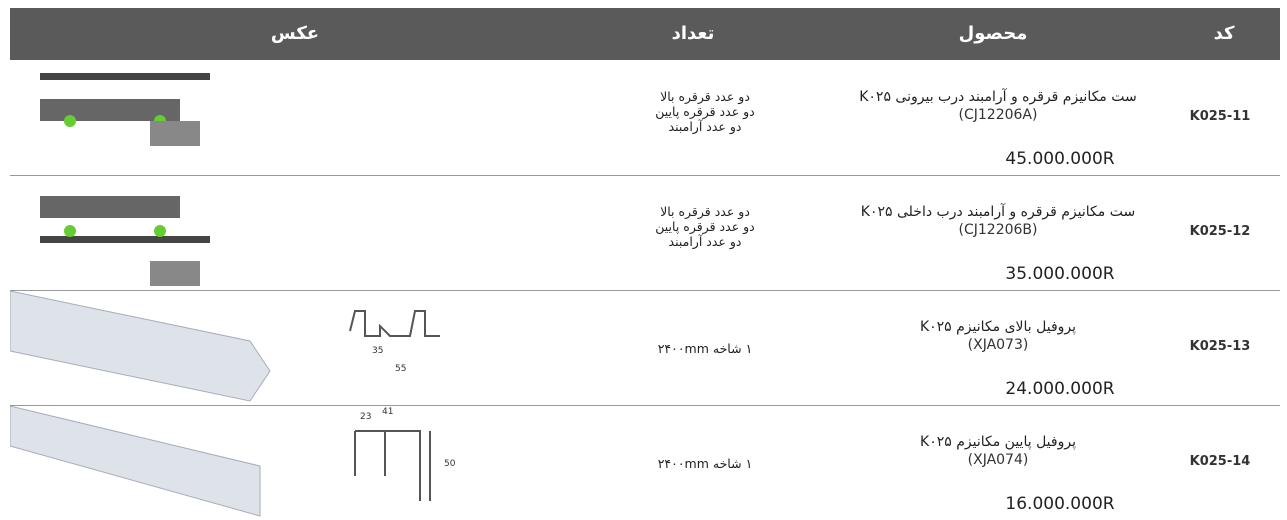  I want to click on header-cell: تعداد, so click(693, 33).